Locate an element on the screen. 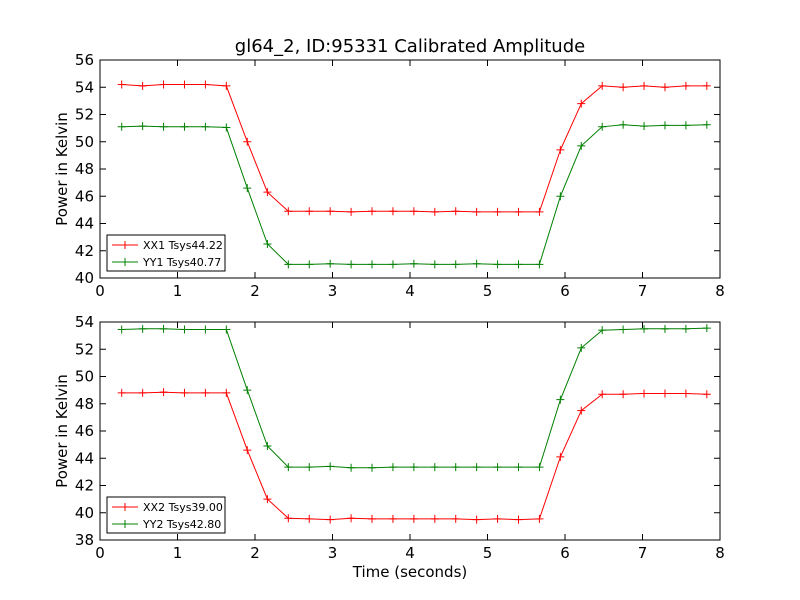  x-tick-label: 4 is located at coordinates (410, 553).